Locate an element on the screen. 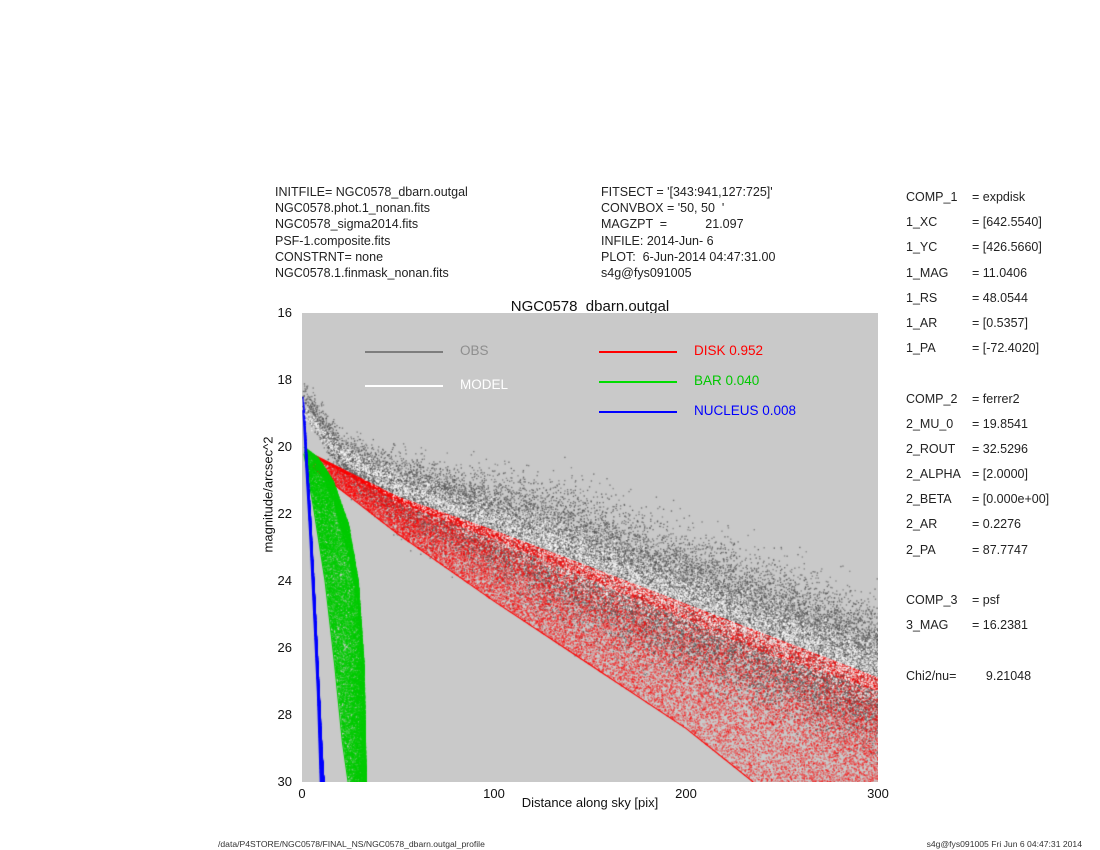 The width and height of the screenshot is (1100, 850). param-value: = [426.5660] is located at coordinates (1007, 247).